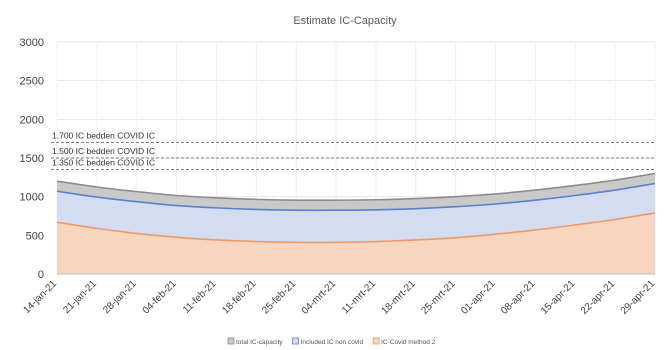  Describe the element at coordinates (32, 82) in the screenshot. I see `y-tick-label: 2500` at that location.